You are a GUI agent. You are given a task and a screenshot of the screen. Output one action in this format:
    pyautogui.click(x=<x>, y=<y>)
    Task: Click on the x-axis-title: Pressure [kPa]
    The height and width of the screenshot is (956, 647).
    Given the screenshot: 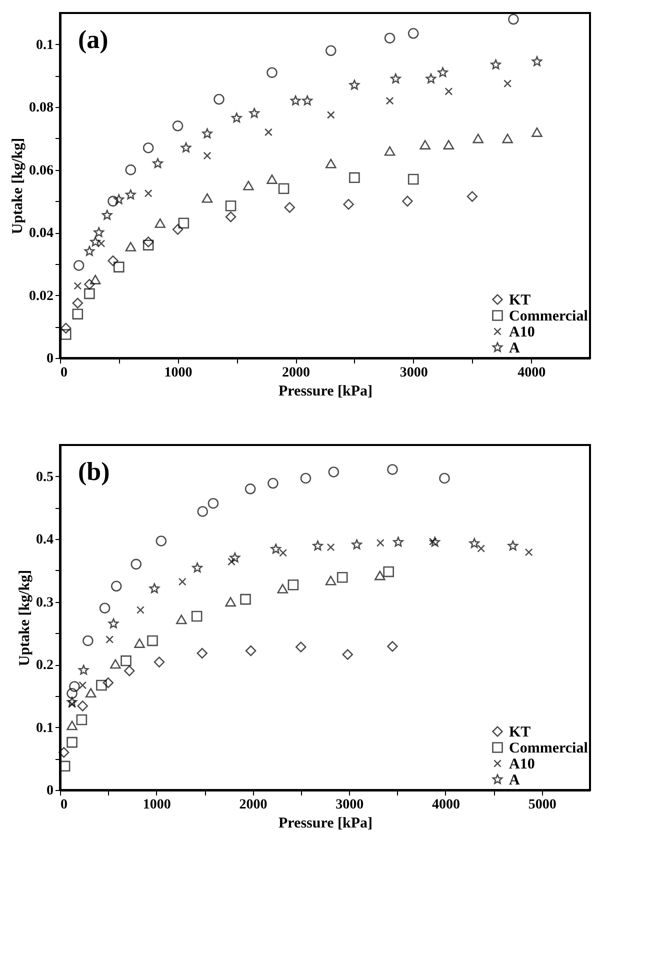 What is the action you would take?
    pyautogui.click(x=325, y=392)
    